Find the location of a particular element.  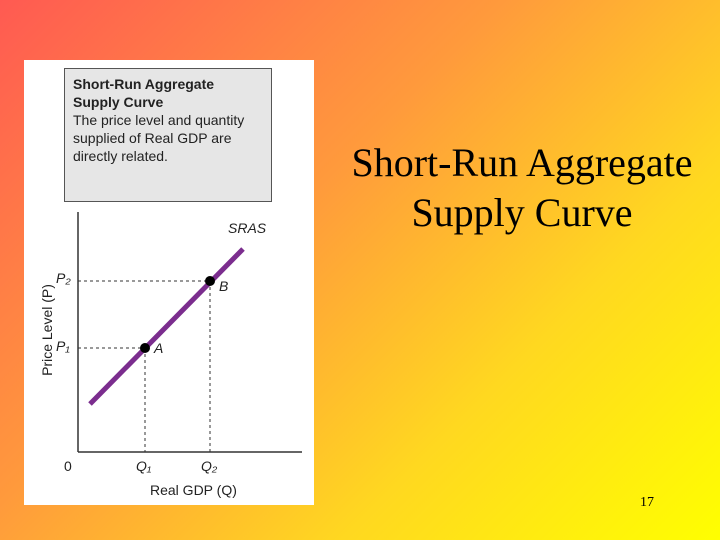

x-axis-label: Real GDP (Q) is located at coordinates (193, 490).